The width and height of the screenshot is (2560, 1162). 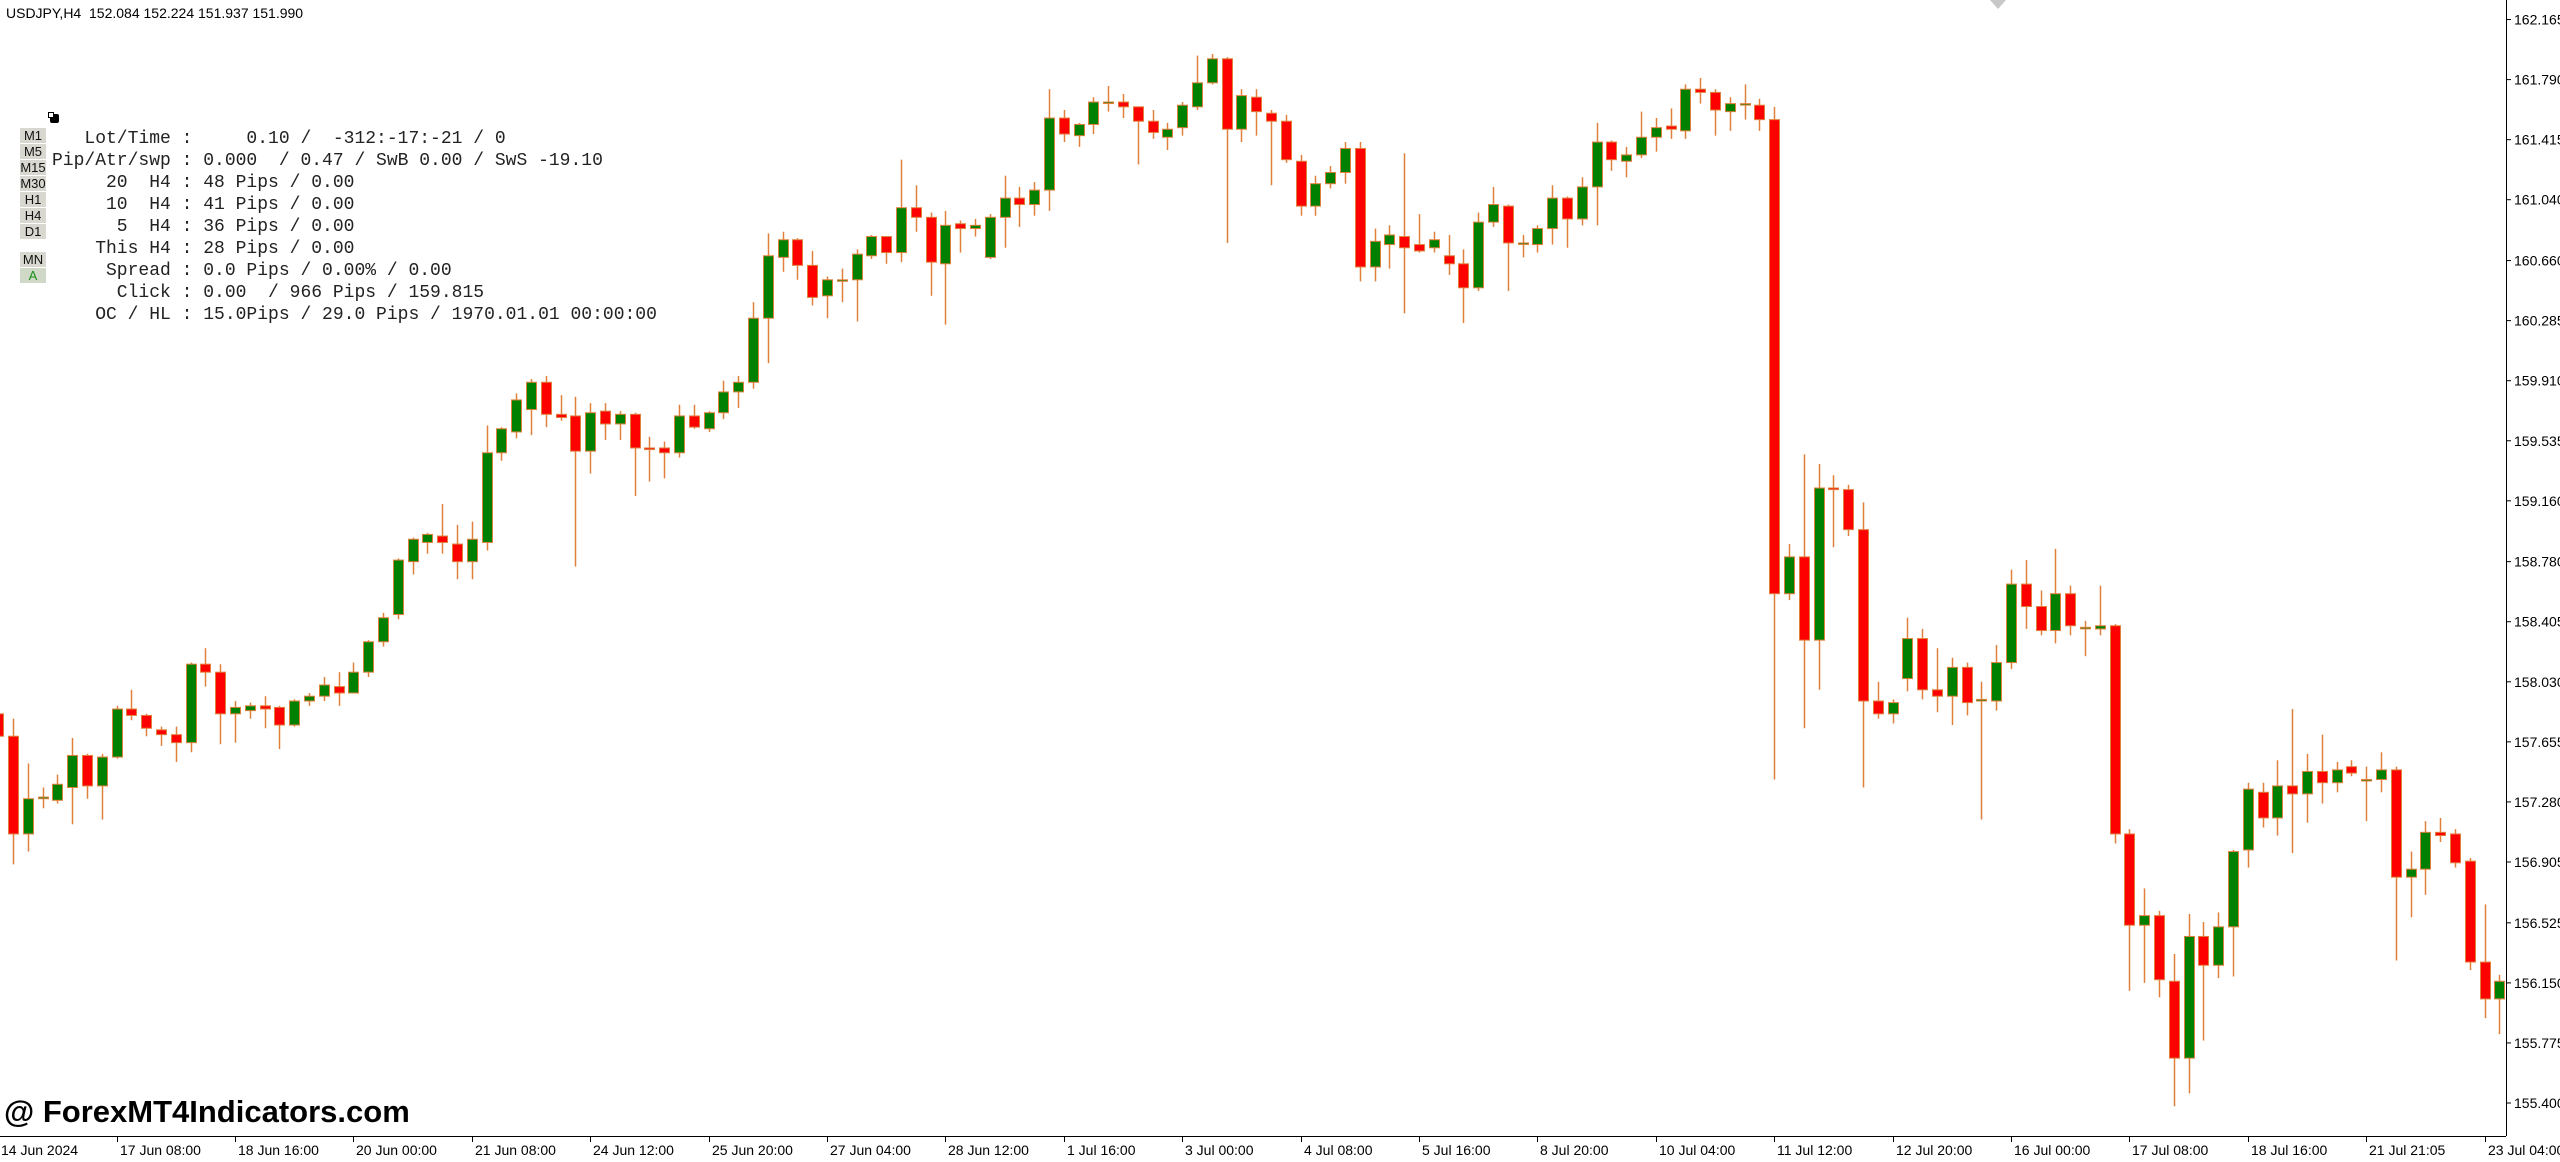 I want to click on time-tick-label: 10 Jul 04:00, so click(x=1697, y=1150).